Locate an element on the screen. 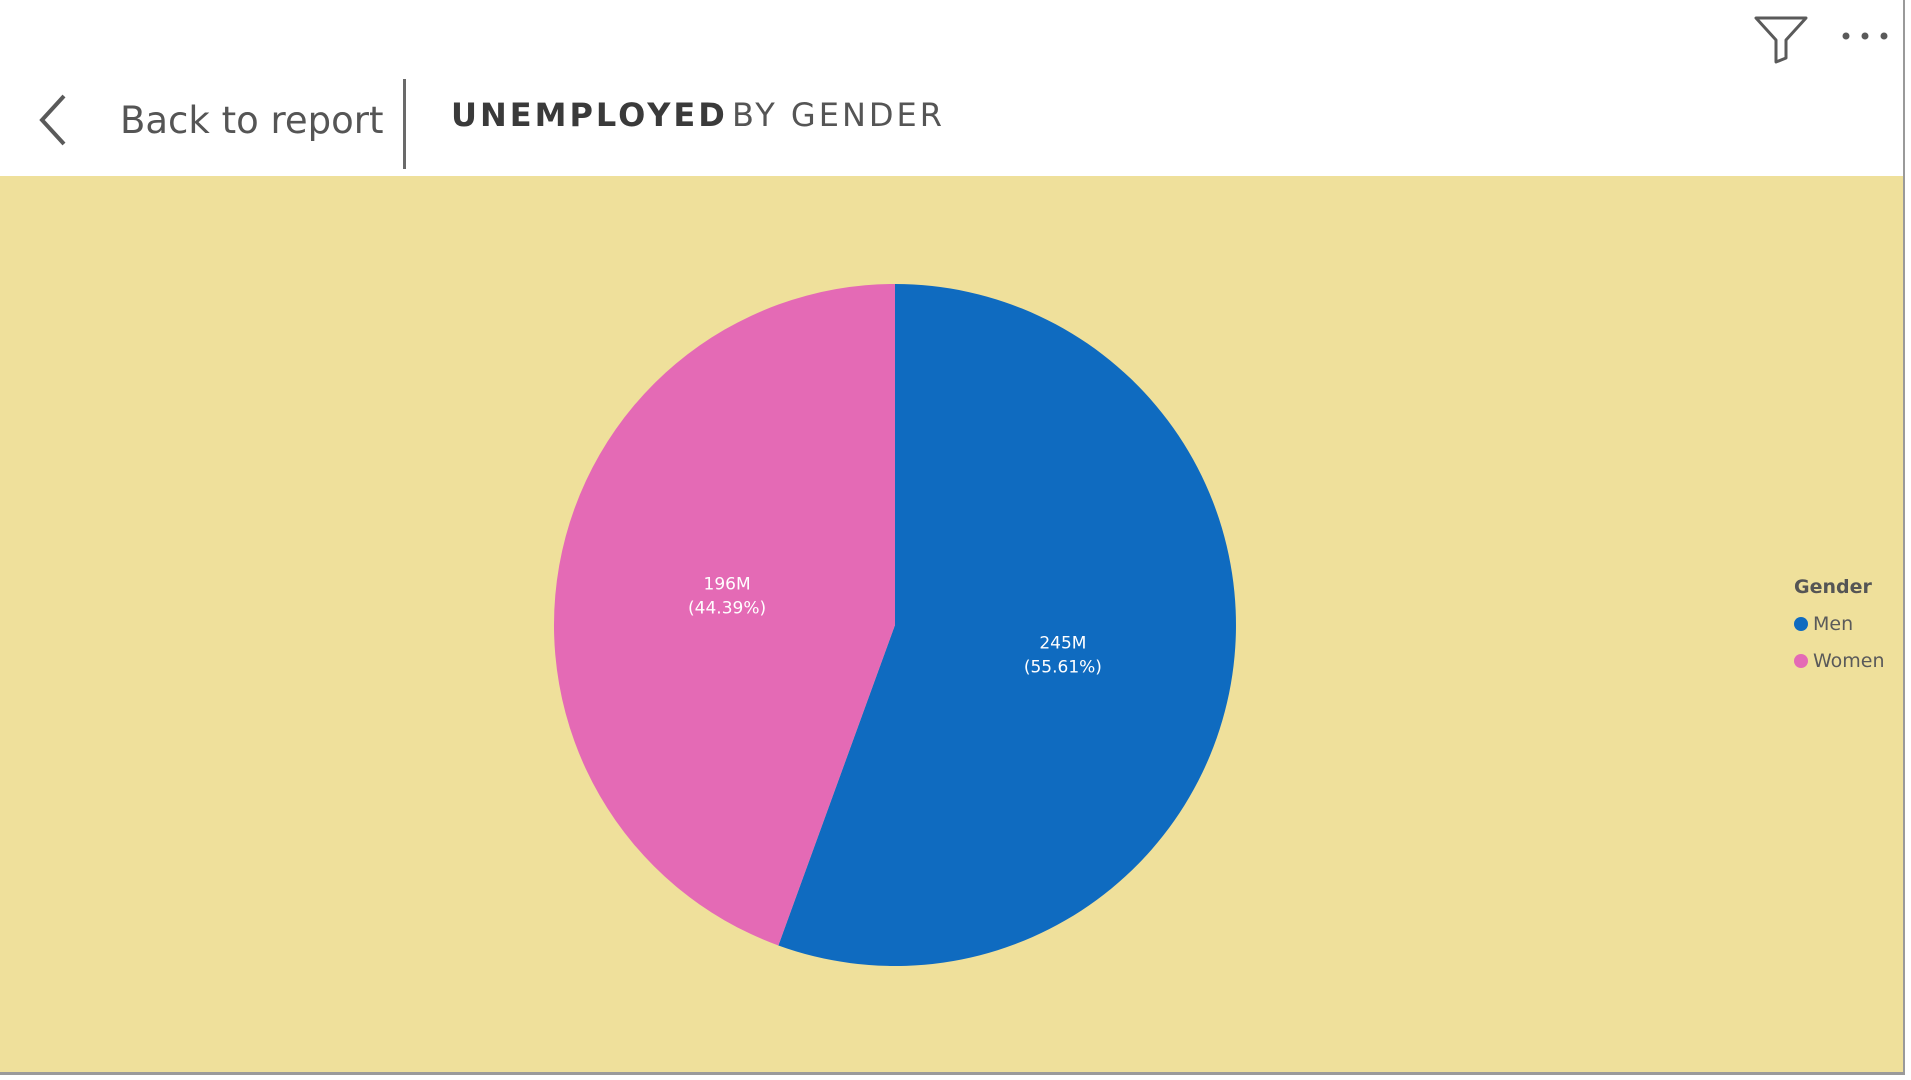  legend-item-men: Men is located at coordinates (1839, 624).